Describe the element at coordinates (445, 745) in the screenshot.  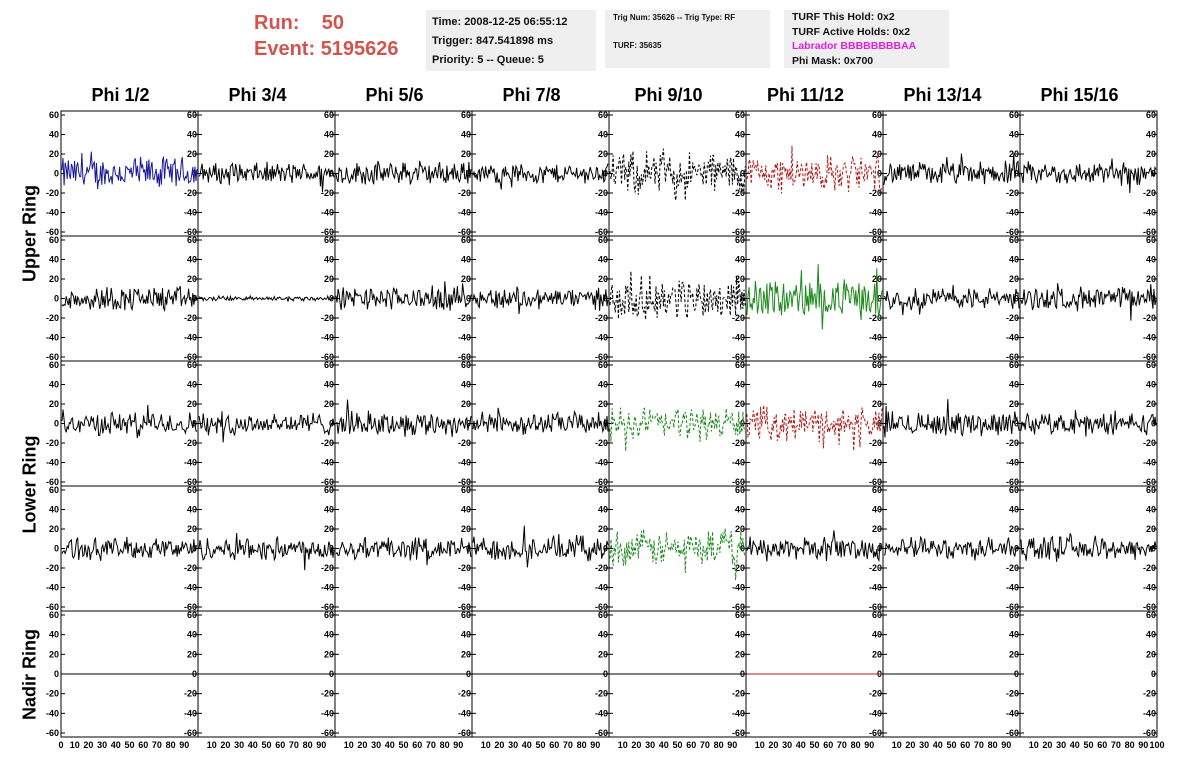
I see `x-tick-label: 80` at that location.